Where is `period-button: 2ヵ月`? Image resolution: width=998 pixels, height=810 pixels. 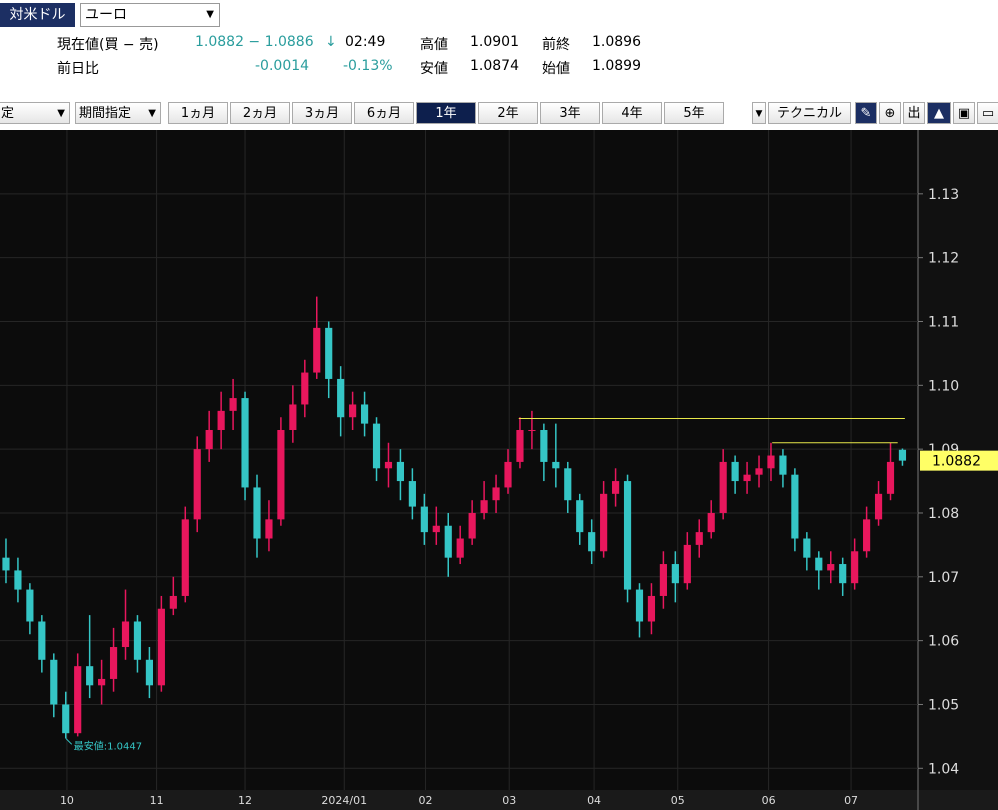 period-button: 2ヵ月 is located at coordinates (260, 113).